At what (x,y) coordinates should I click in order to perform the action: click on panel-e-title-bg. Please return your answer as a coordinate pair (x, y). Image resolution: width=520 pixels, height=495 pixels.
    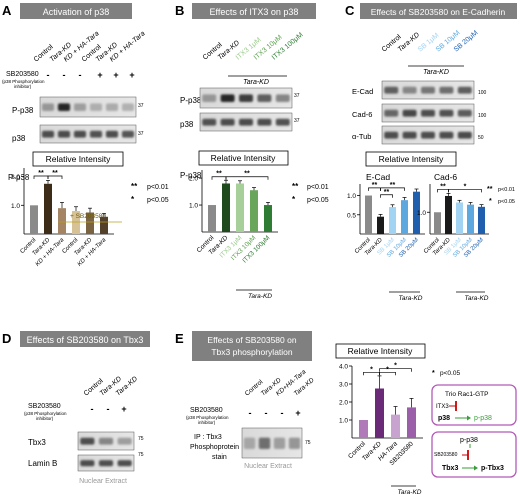
    Looking at the image, I should click on (252, 346).